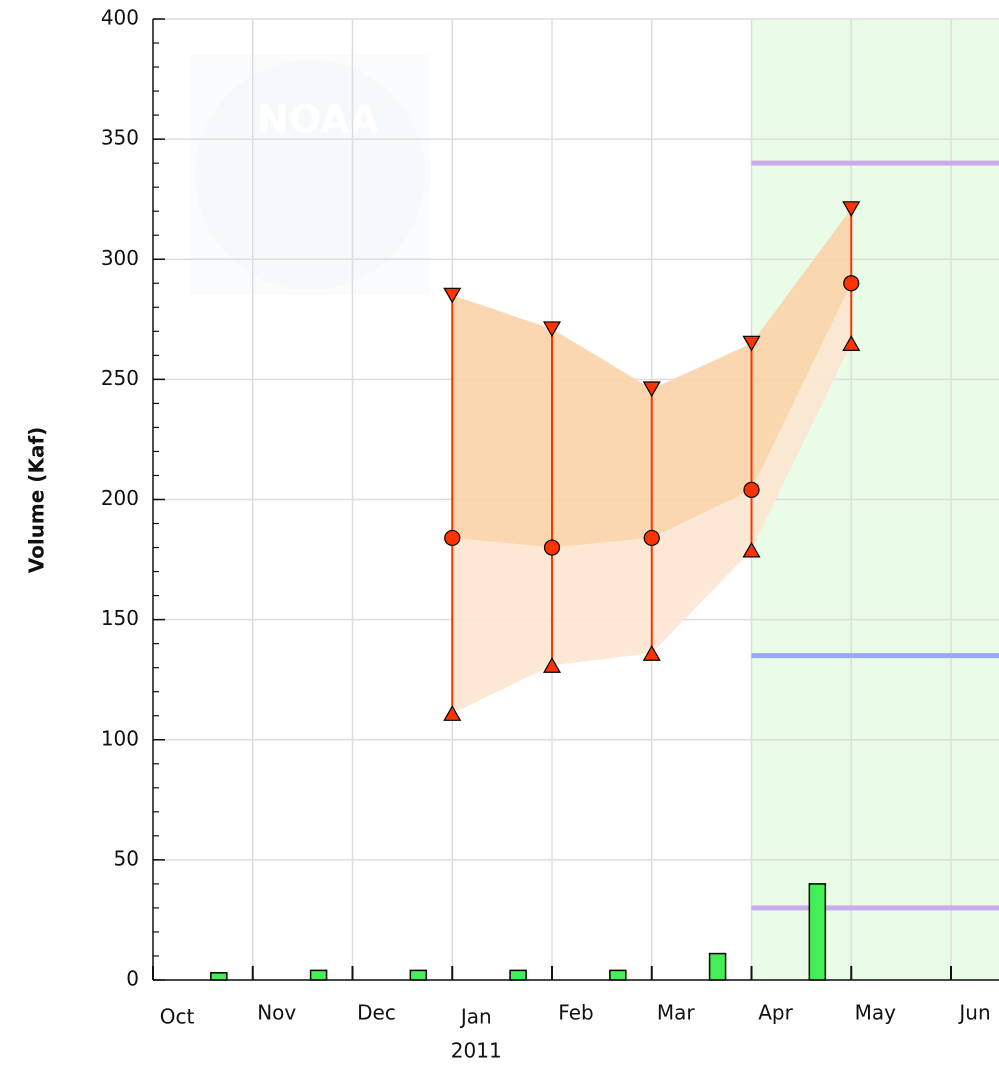 This screenshot has width=999, height=1072. I want to click on watermark-logo, so click(310, 175).